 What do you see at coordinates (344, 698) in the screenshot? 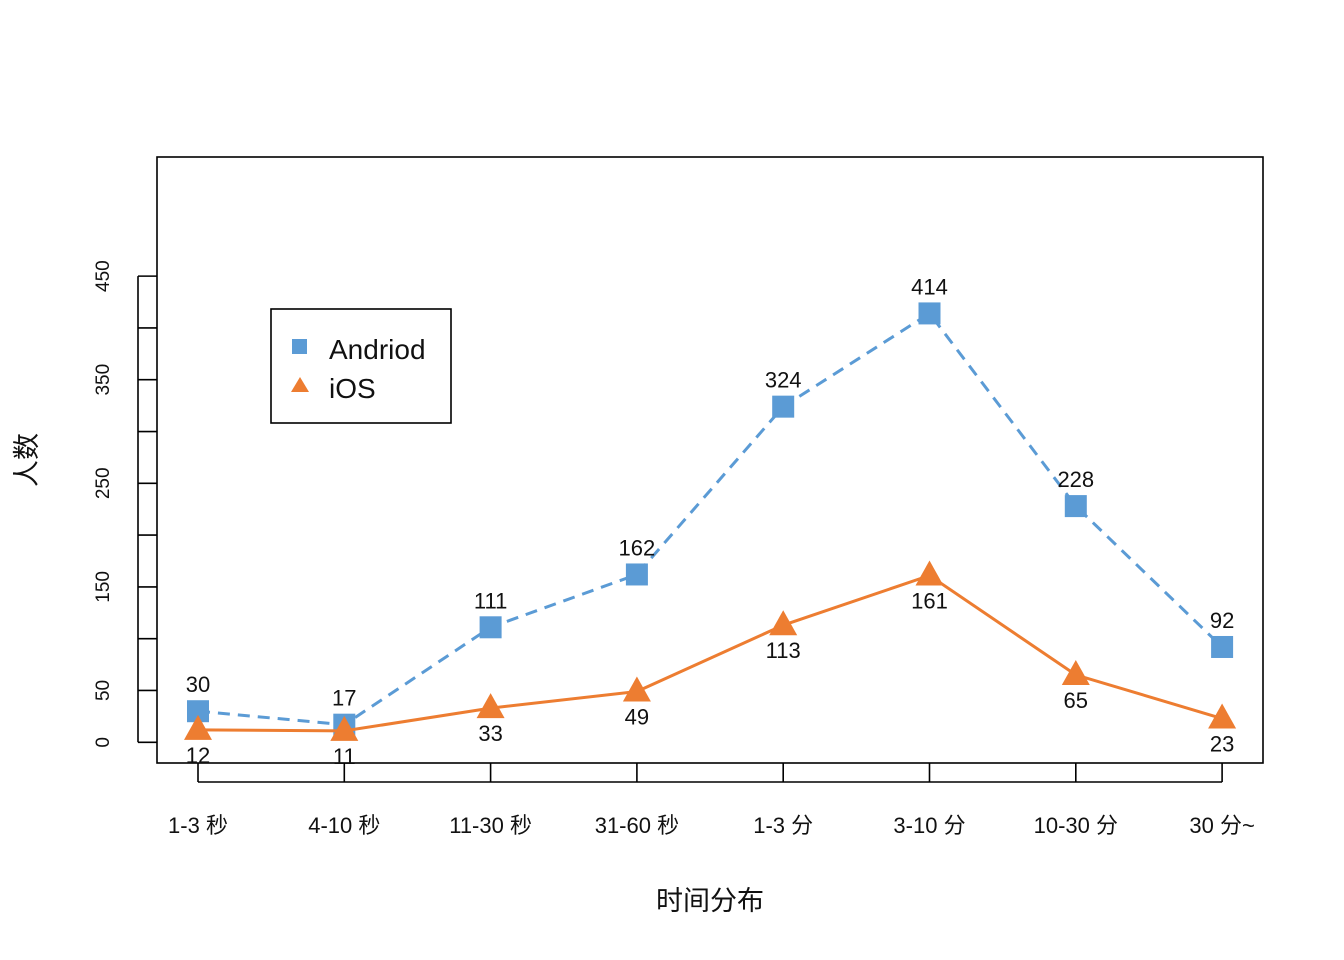
I see `data-label-andriod: 17` at bounding box center [344, 698].